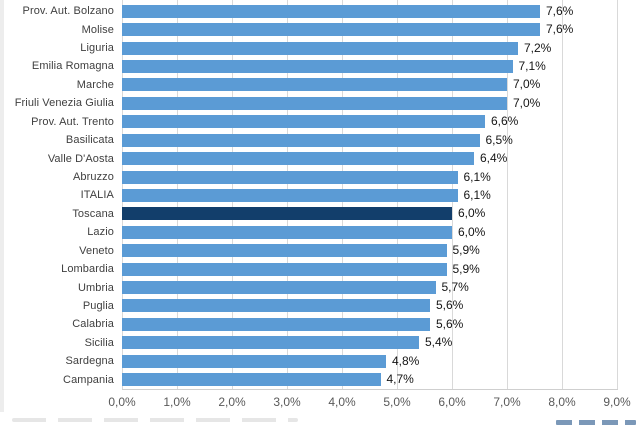 This screenshot has width=638, height=425. I want to click on value-label: 5,7%, so click(455, 287).